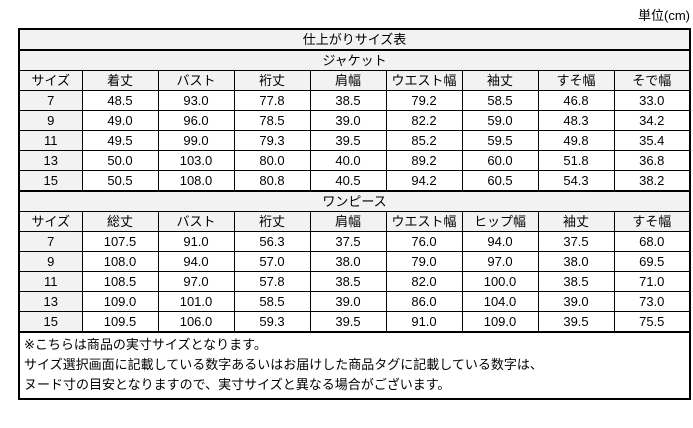  I want to click on note-line: ※こちらは商品の実寸サイズとなります。, so click(145, 344).